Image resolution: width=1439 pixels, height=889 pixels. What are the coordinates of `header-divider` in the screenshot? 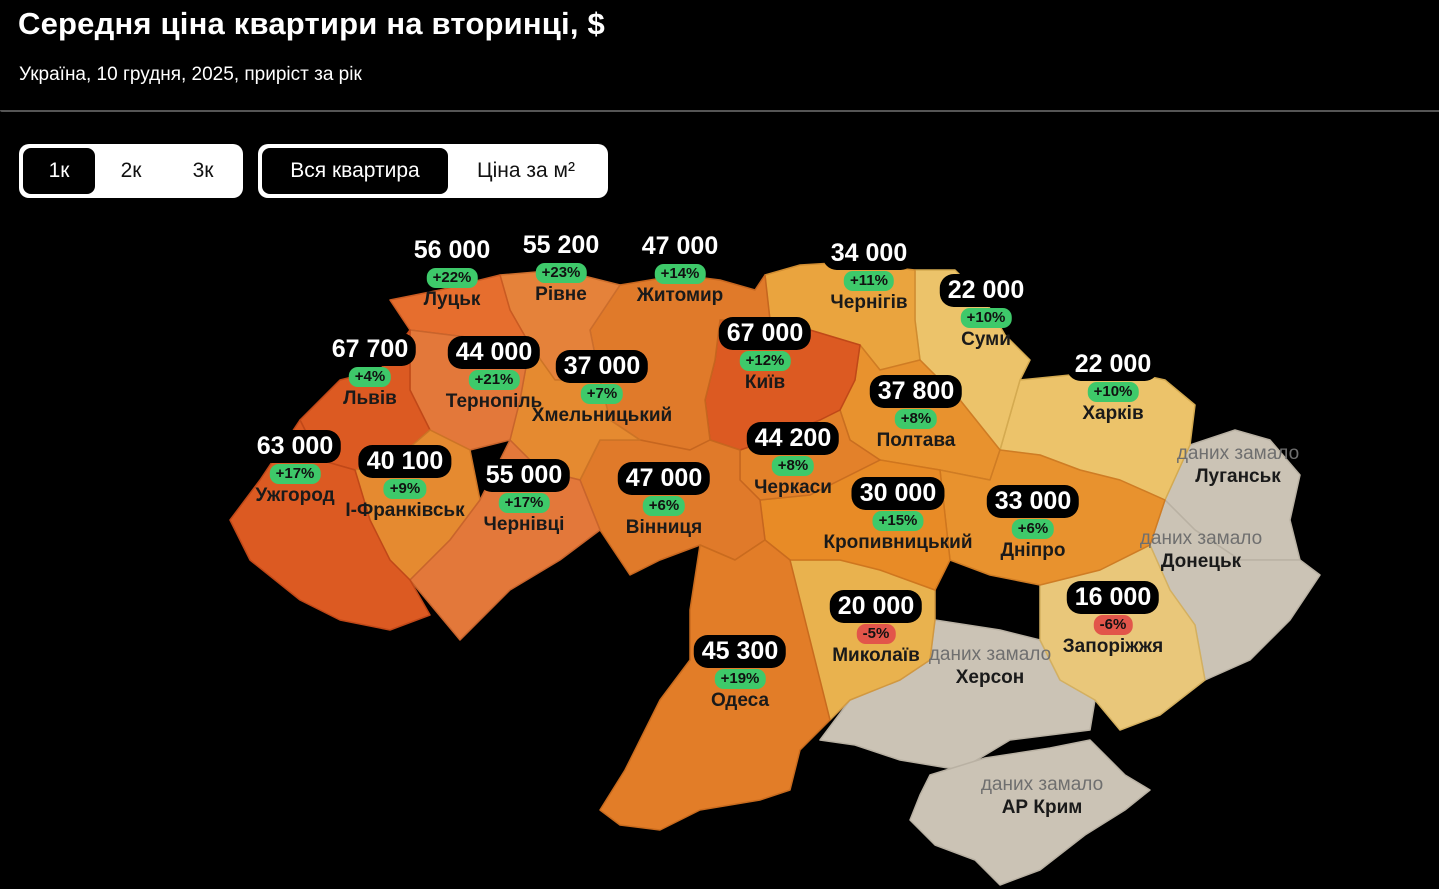 It's located at (719, 111).